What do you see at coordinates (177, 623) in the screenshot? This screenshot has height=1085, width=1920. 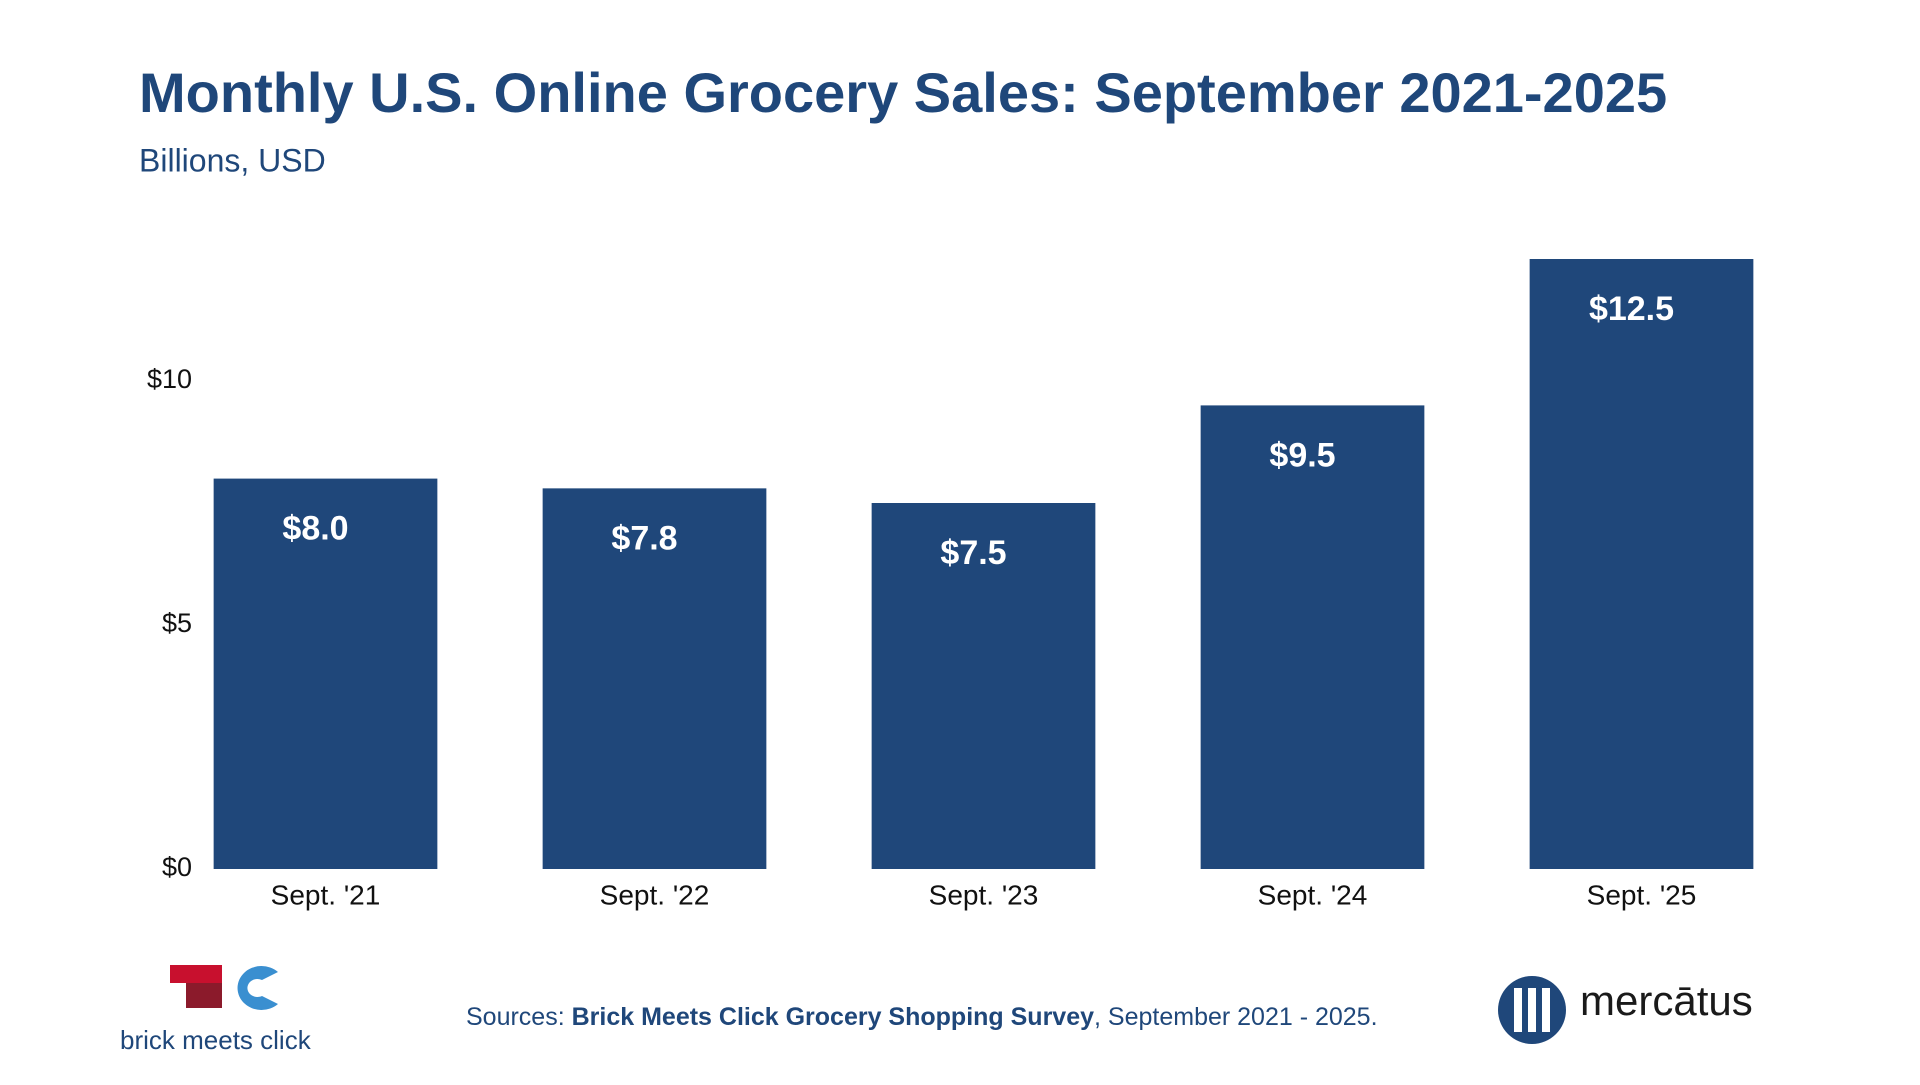 I see `y-tick-label: $5` at bounding box center [177, 623].